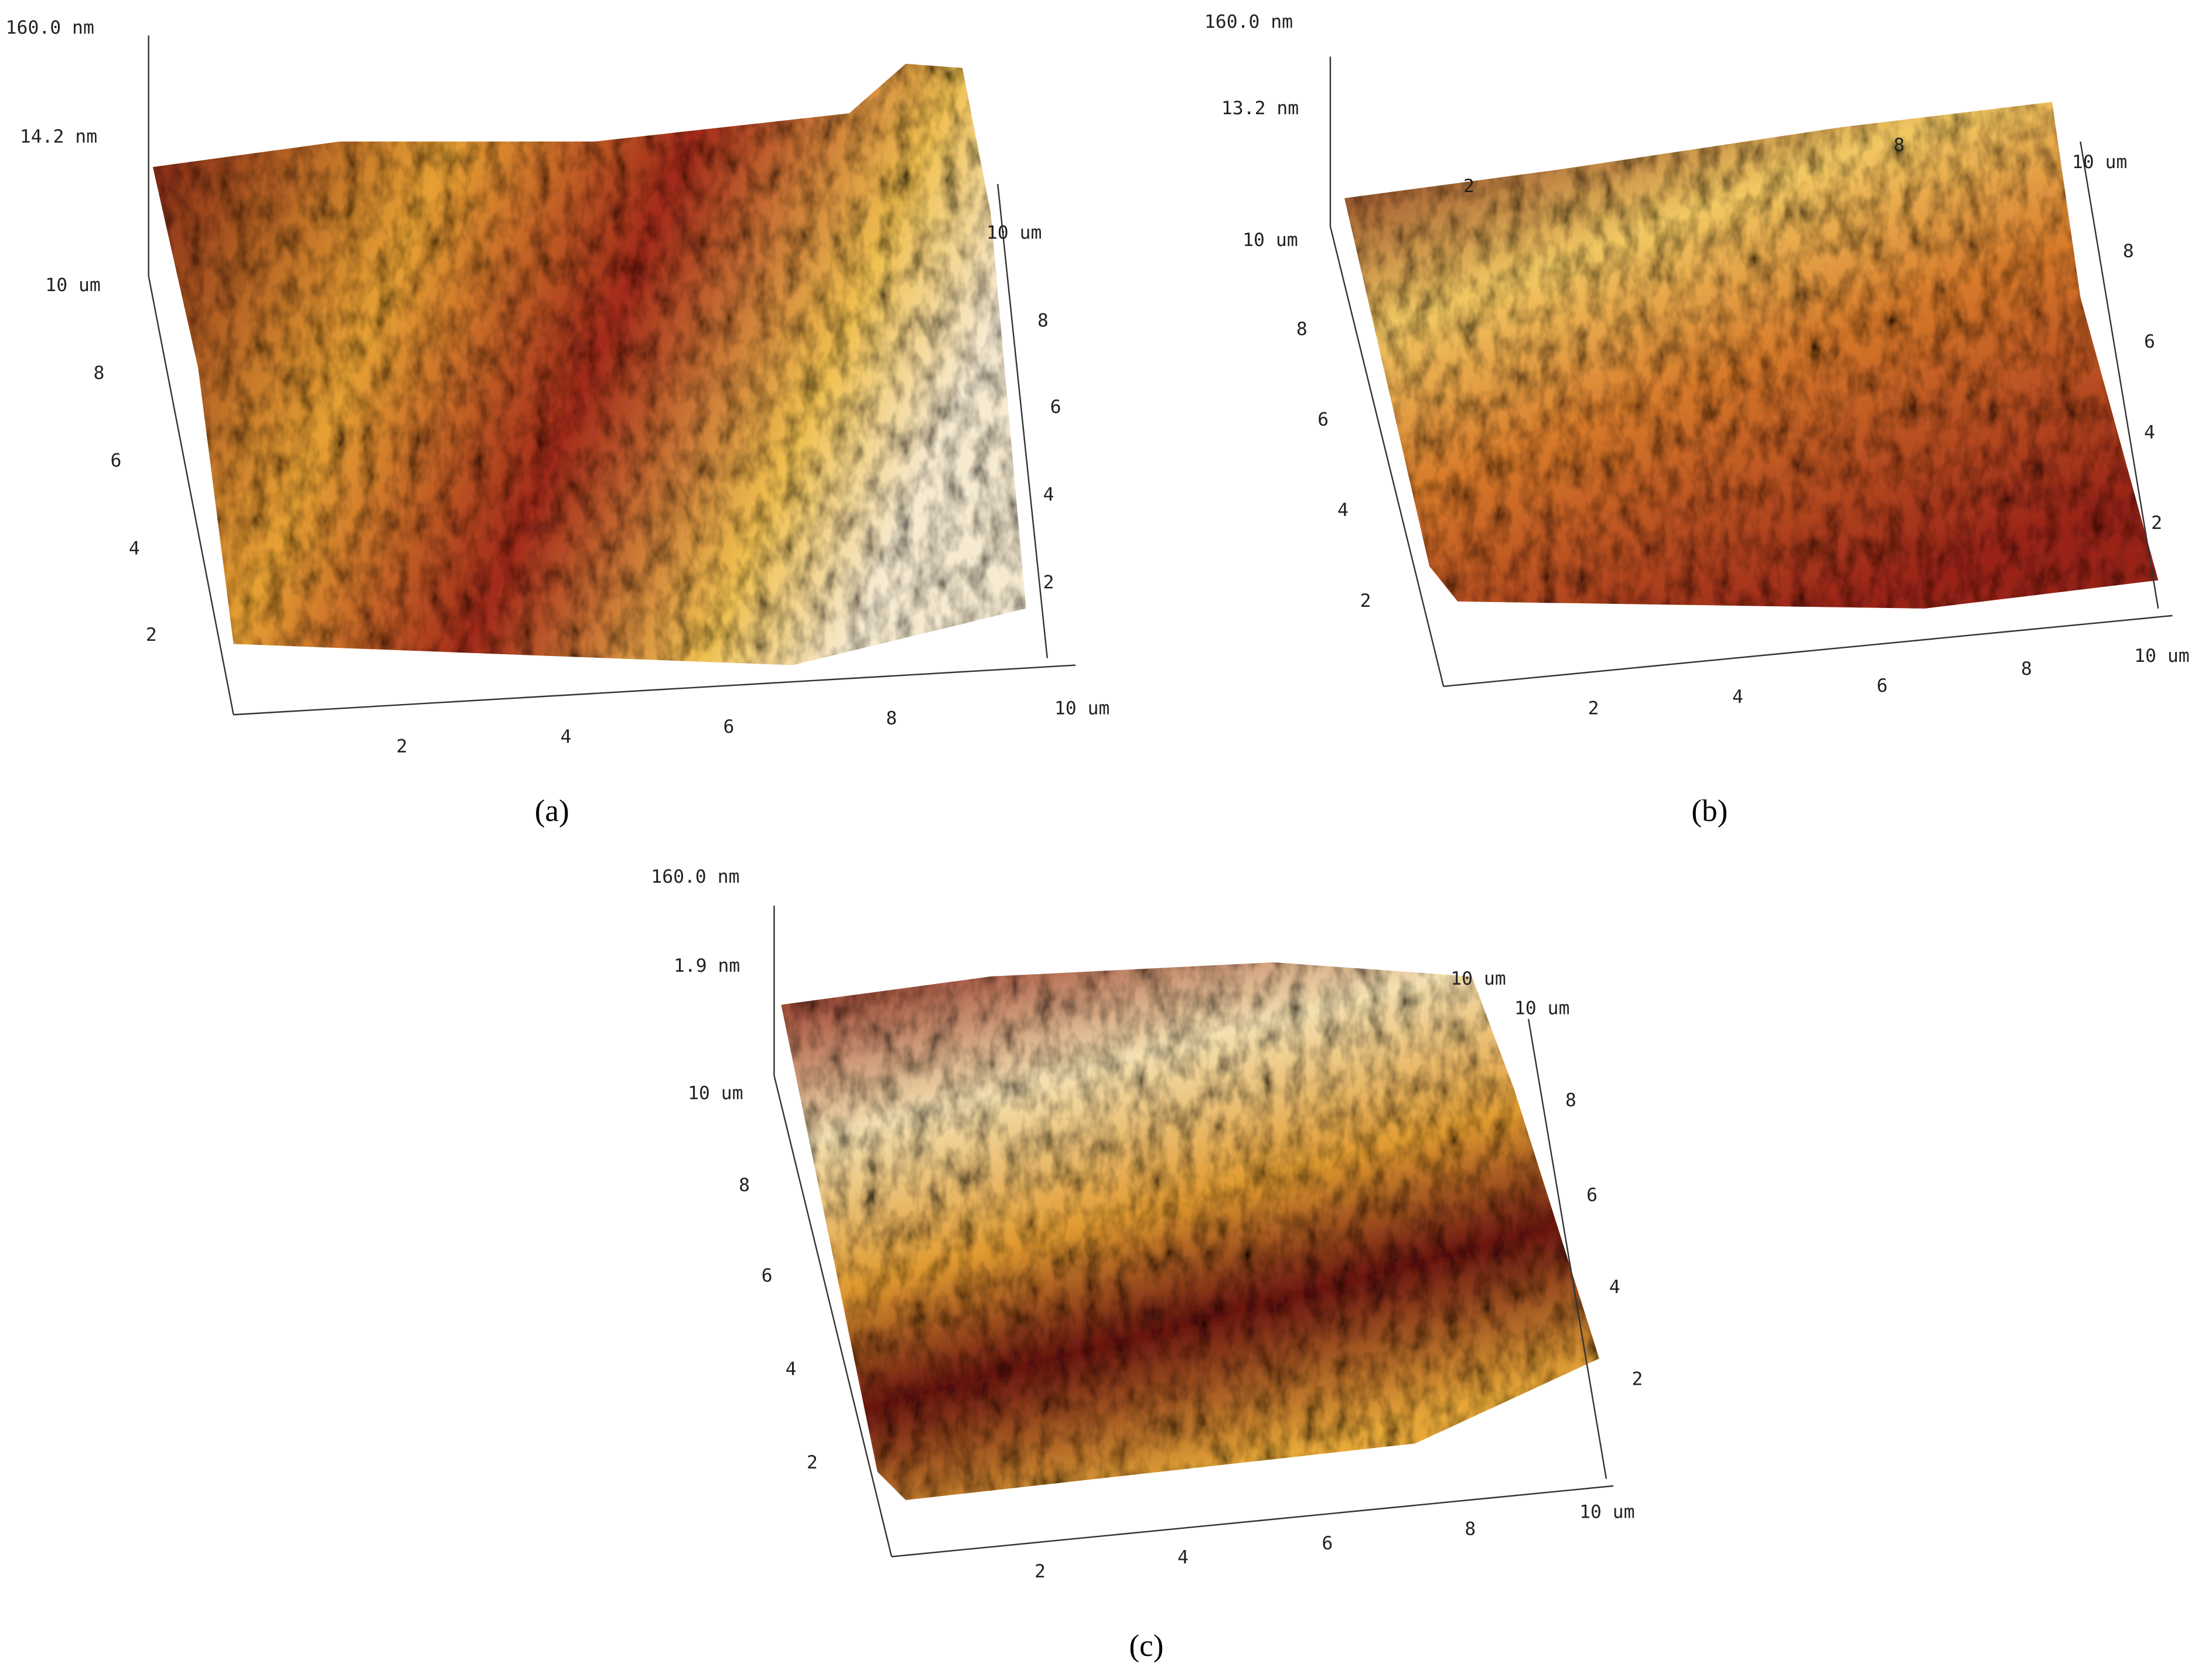  Describe the element at coordinates (58, 136) in the screenshot. I see `z-axis-label: 14.2 nm` at that location.